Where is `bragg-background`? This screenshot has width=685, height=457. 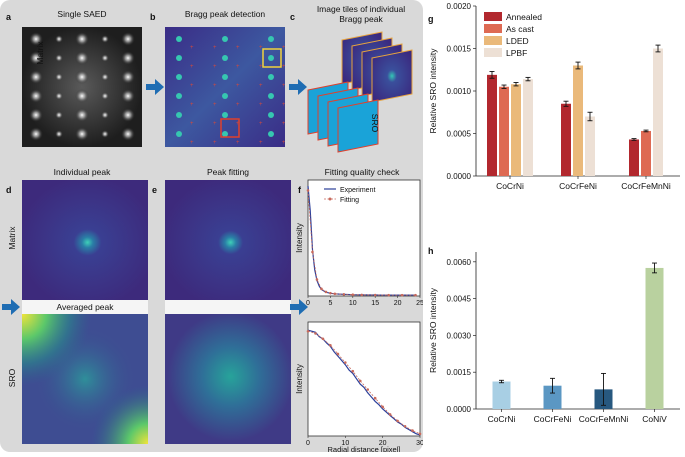 bragg-background is located at coordinates (225, 87).